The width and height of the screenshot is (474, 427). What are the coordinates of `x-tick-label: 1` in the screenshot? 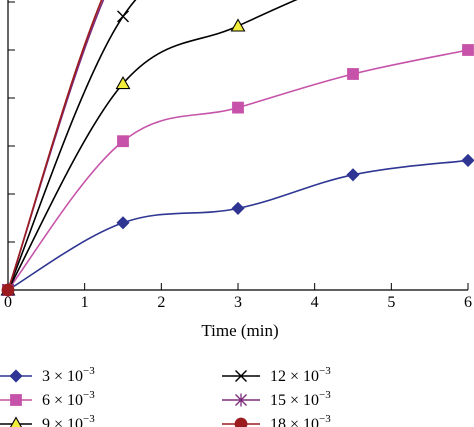 It's located at (85, 302).